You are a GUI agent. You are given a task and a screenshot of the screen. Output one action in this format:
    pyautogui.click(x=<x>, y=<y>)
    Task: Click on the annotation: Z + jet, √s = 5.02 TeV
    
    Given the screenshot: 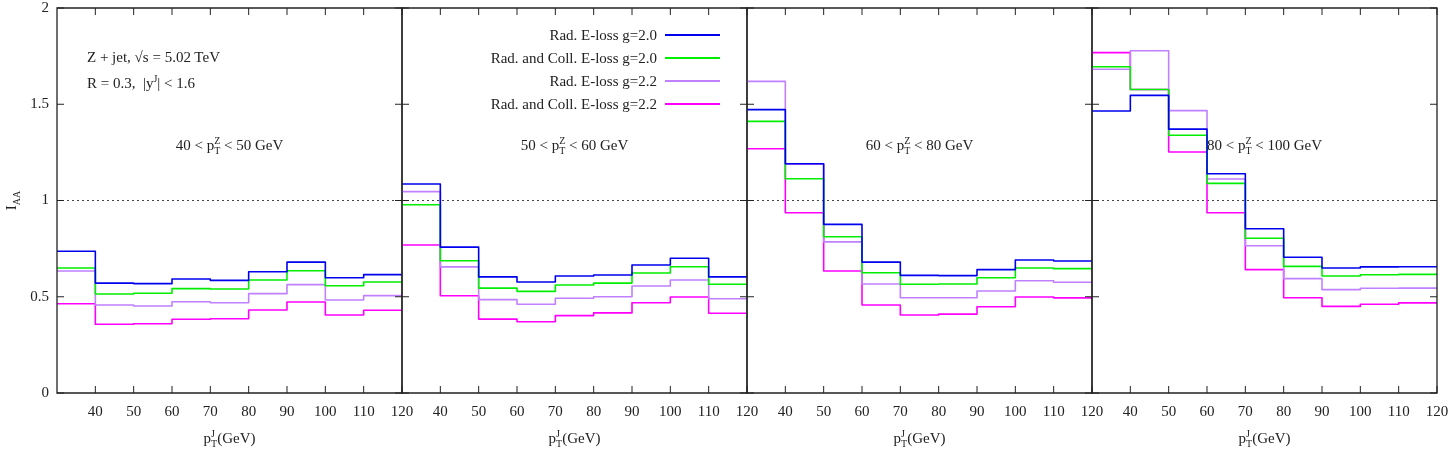 What is the action you would take?
    pyautogui.click(x=154, y=57)
    